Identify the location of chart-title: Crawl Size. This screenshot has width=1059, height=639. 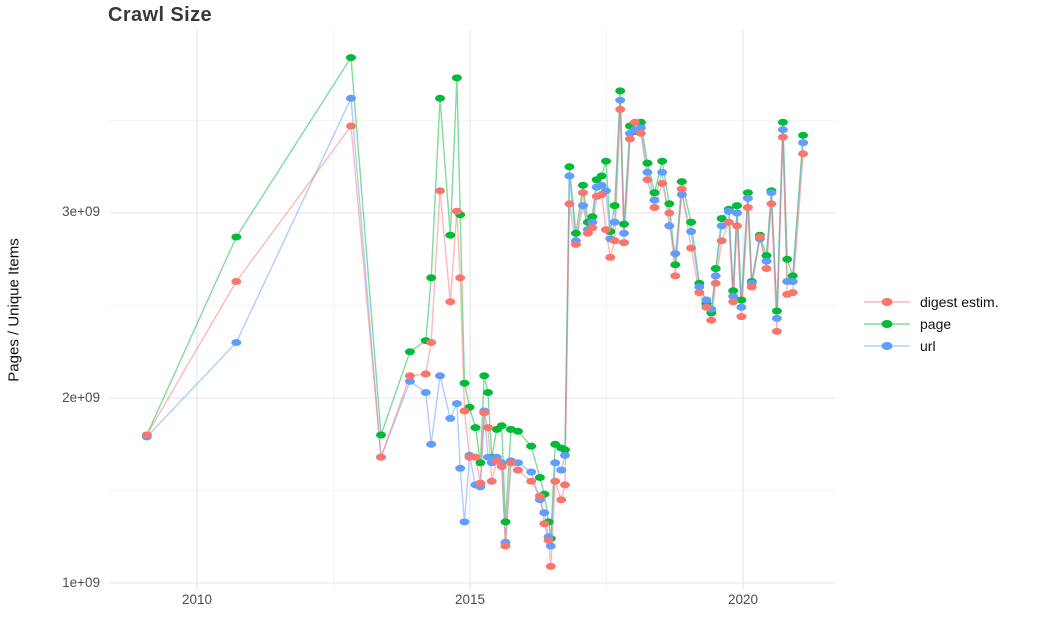
(160, 15).